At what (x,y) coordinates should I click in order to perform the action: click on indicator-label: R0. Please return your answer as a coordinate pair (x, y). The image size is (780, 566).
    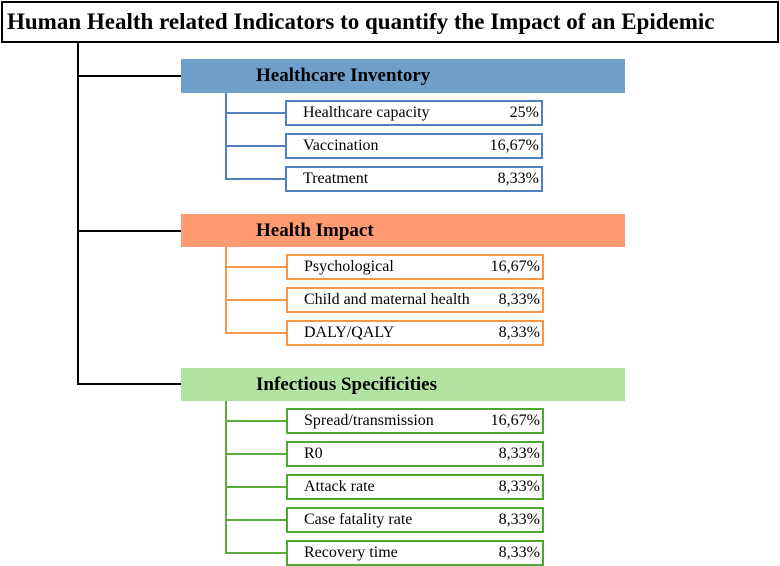
    Looking at the image, I should click on (313, 453).